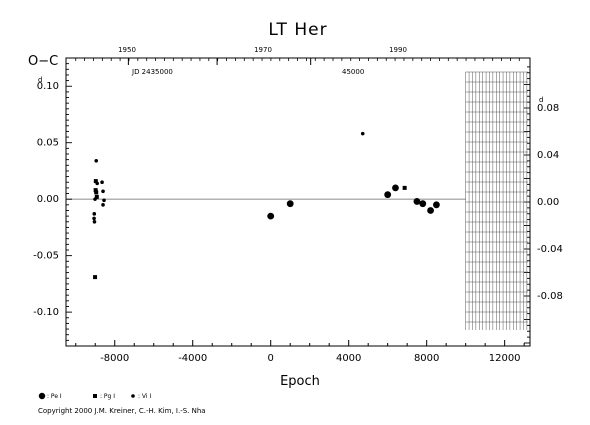 Image resolution: width=590 pixels, height=425 pixels. What do you see at coordinates (271, 358) in the screenshot?
I see `x-tick-label: 0` at bounding box center [271, 358].